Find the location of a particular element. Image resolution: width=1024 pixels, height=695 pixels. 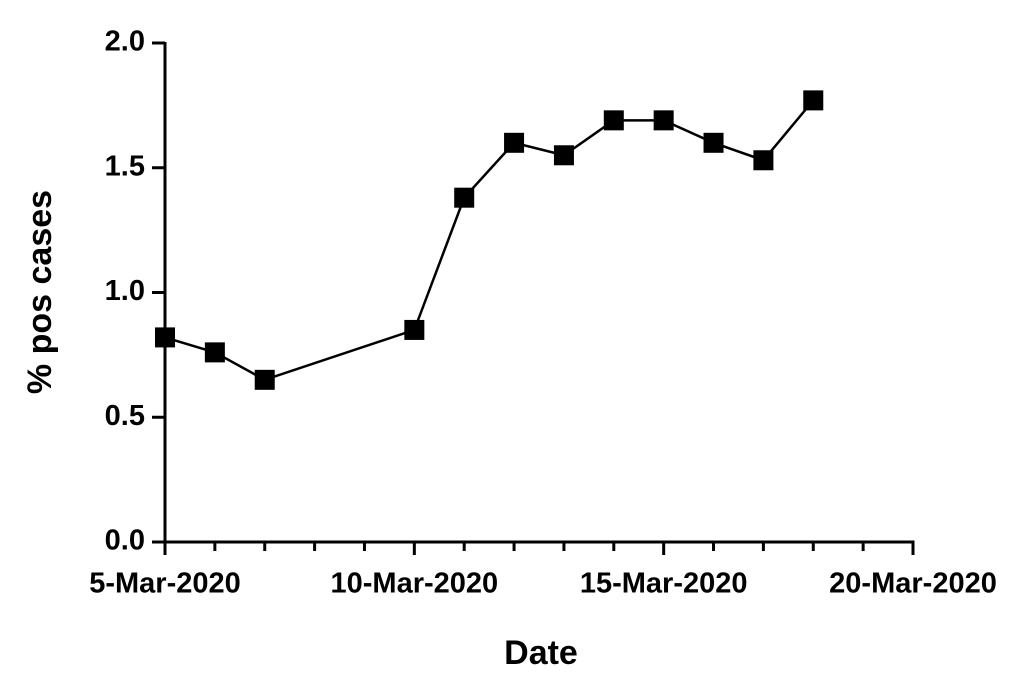

y-tick-label: 0.5 is located at coordinates (125, 416).